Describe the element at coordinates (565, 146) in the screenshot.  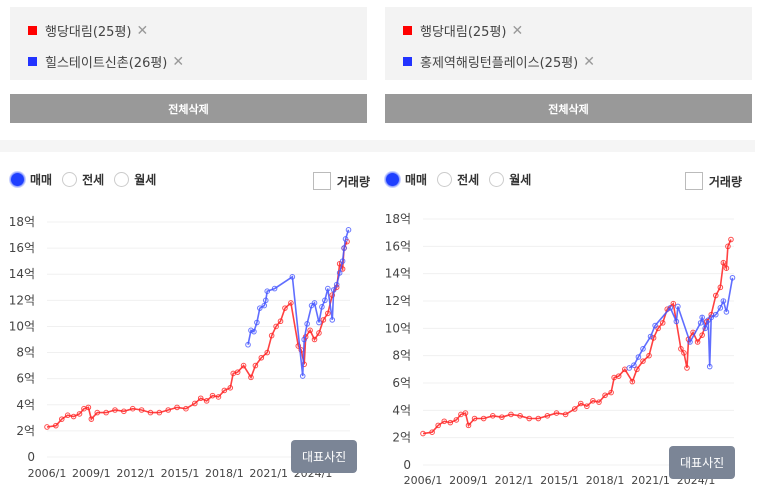
I see `divider` at that location.